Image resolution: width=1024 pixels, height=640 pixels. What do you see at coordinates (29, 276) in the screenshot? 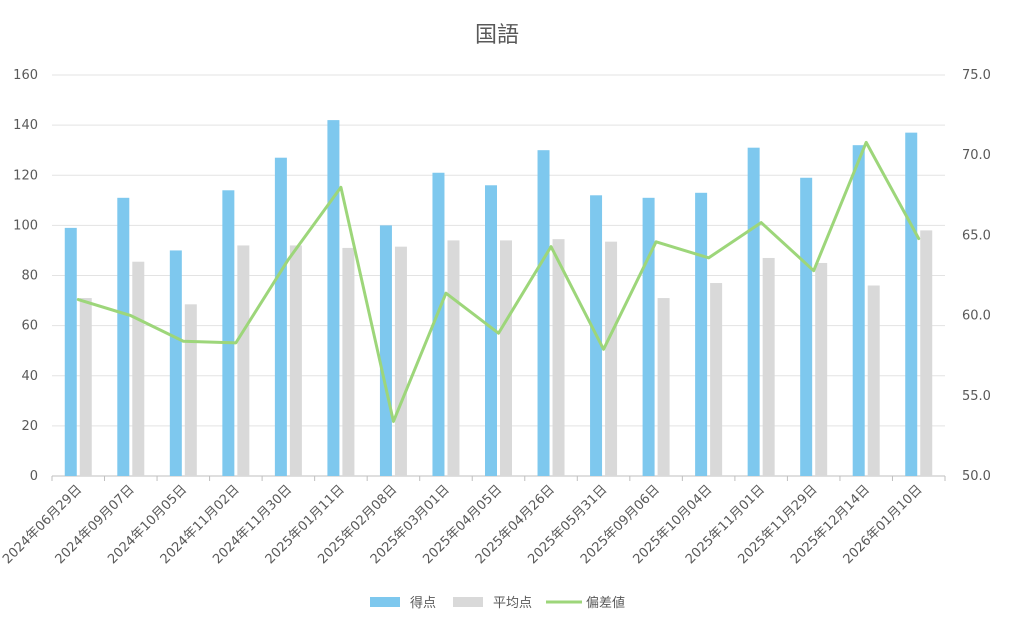
I see `left-axis-tick-label: 80` at bounding box center [29, 276].